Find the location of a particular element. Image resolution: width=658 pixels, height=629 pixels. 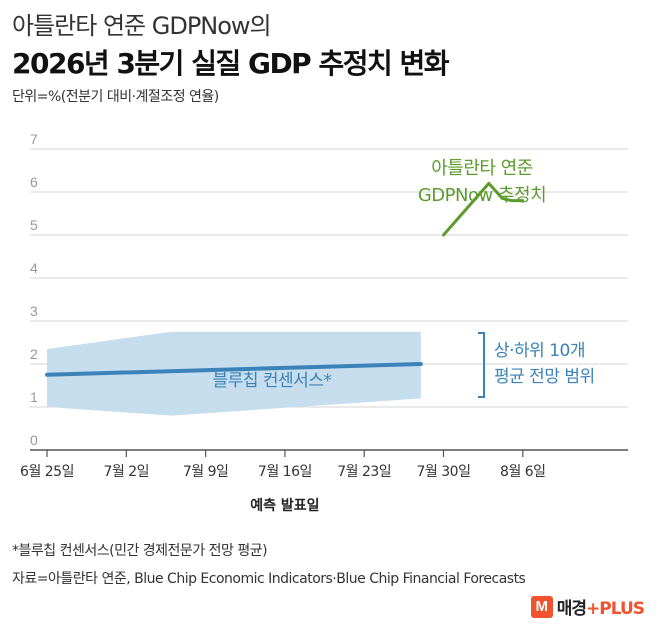

consensus-label: 블루칩 컨센서스* is located at coordinates (272, 381).